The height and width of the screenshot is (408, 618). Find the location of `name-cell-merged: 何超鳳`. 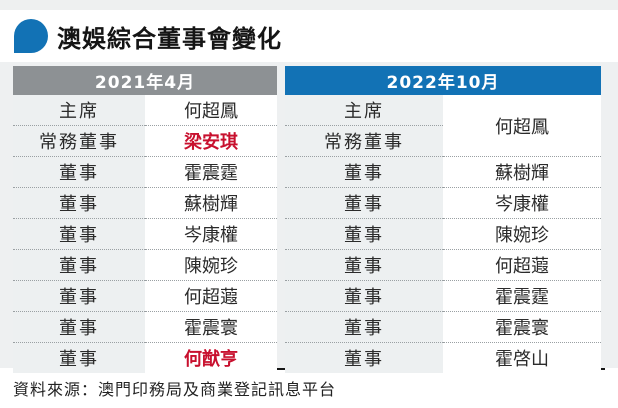

name-cell-merged: 何超鳳 is located at coordinates (522, 126).